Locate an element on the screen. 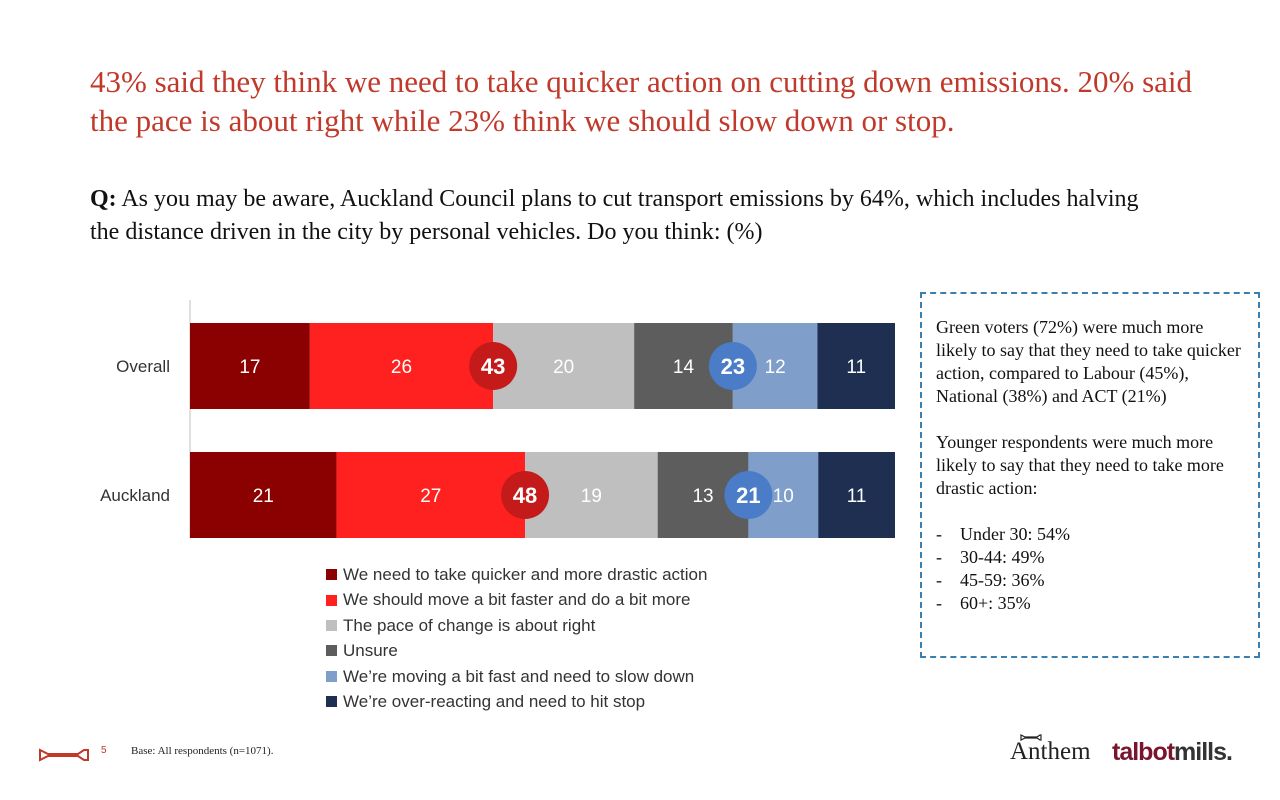  age-breakdown-item: -30-44: 49% is located at coordinates (1091, 557).